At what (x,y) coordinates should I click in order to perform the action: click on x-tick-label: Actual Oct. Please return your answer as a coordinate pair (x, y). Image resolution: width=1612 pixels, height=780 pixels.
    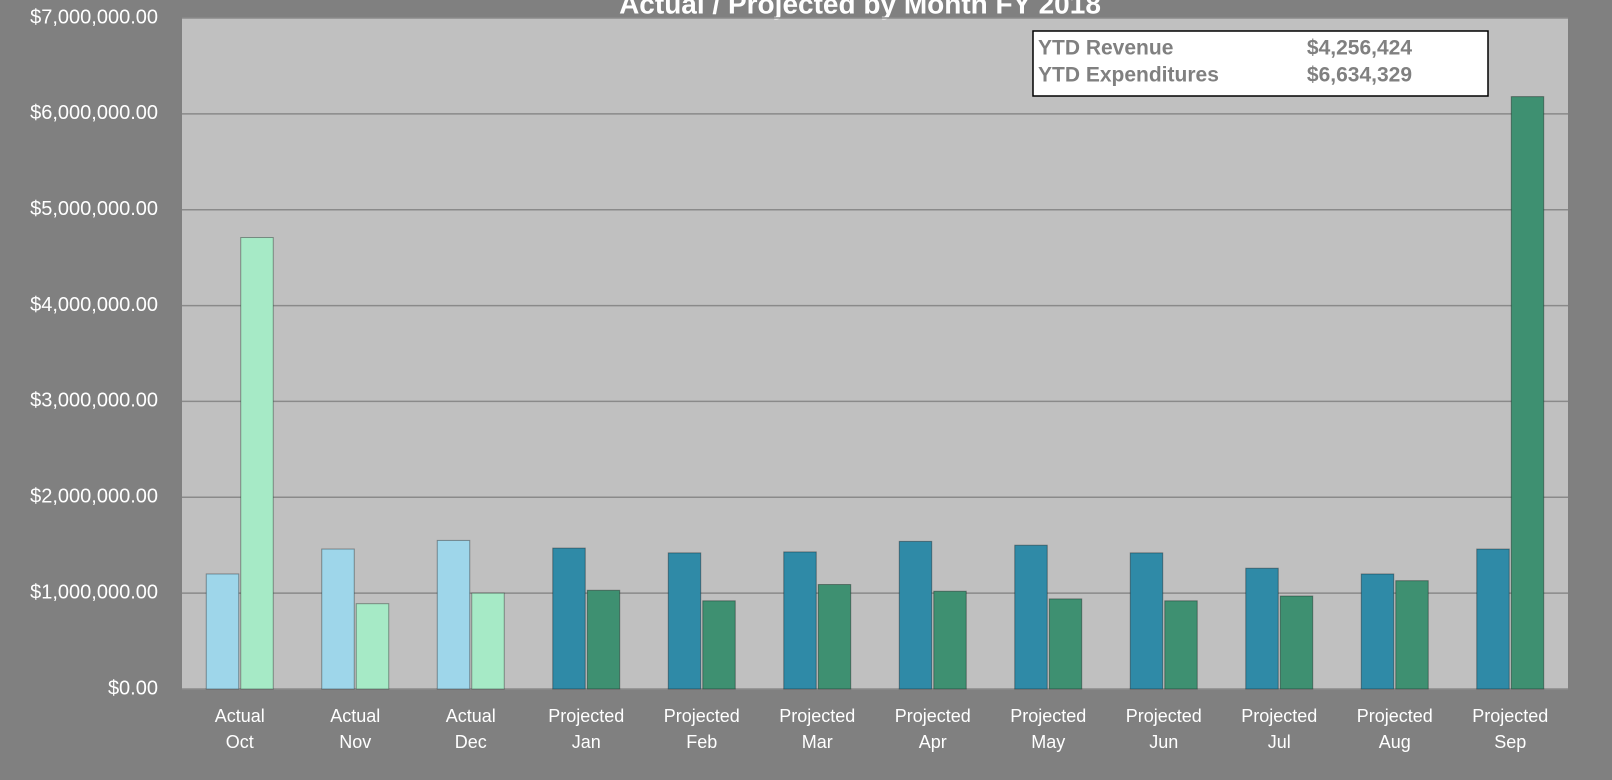
    Looking at the image, I should click on (240, 729).